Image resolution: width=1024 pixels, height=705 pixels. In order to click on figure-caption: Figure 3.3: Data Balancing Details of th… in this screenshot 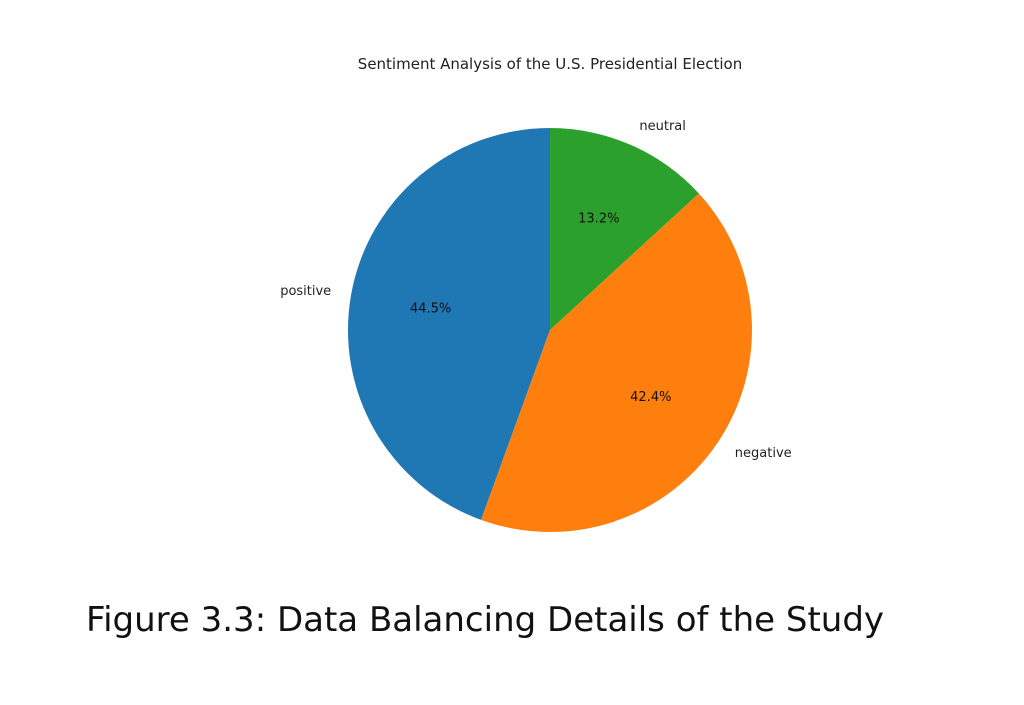, I will do `click(485, 620)`.